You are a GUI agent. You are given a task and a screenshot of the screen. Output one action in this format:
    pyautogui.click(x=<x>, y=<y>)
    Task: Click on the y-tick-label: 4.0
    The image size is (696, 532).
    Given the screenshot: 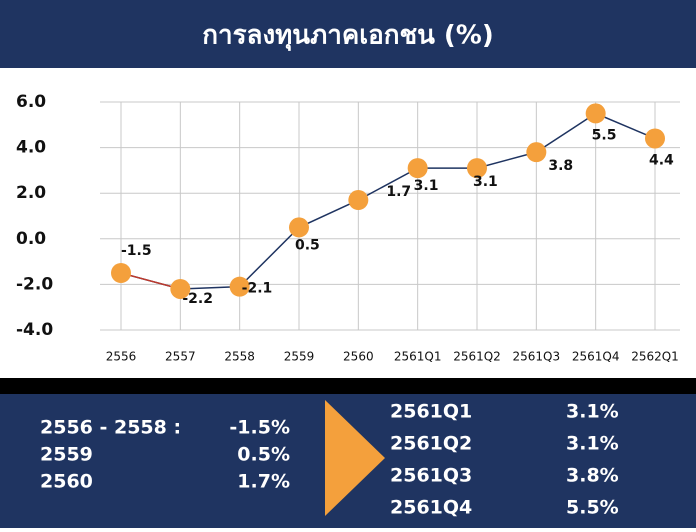 What is the action you would take?
    pyautogui.click(x=31, y=148)
    